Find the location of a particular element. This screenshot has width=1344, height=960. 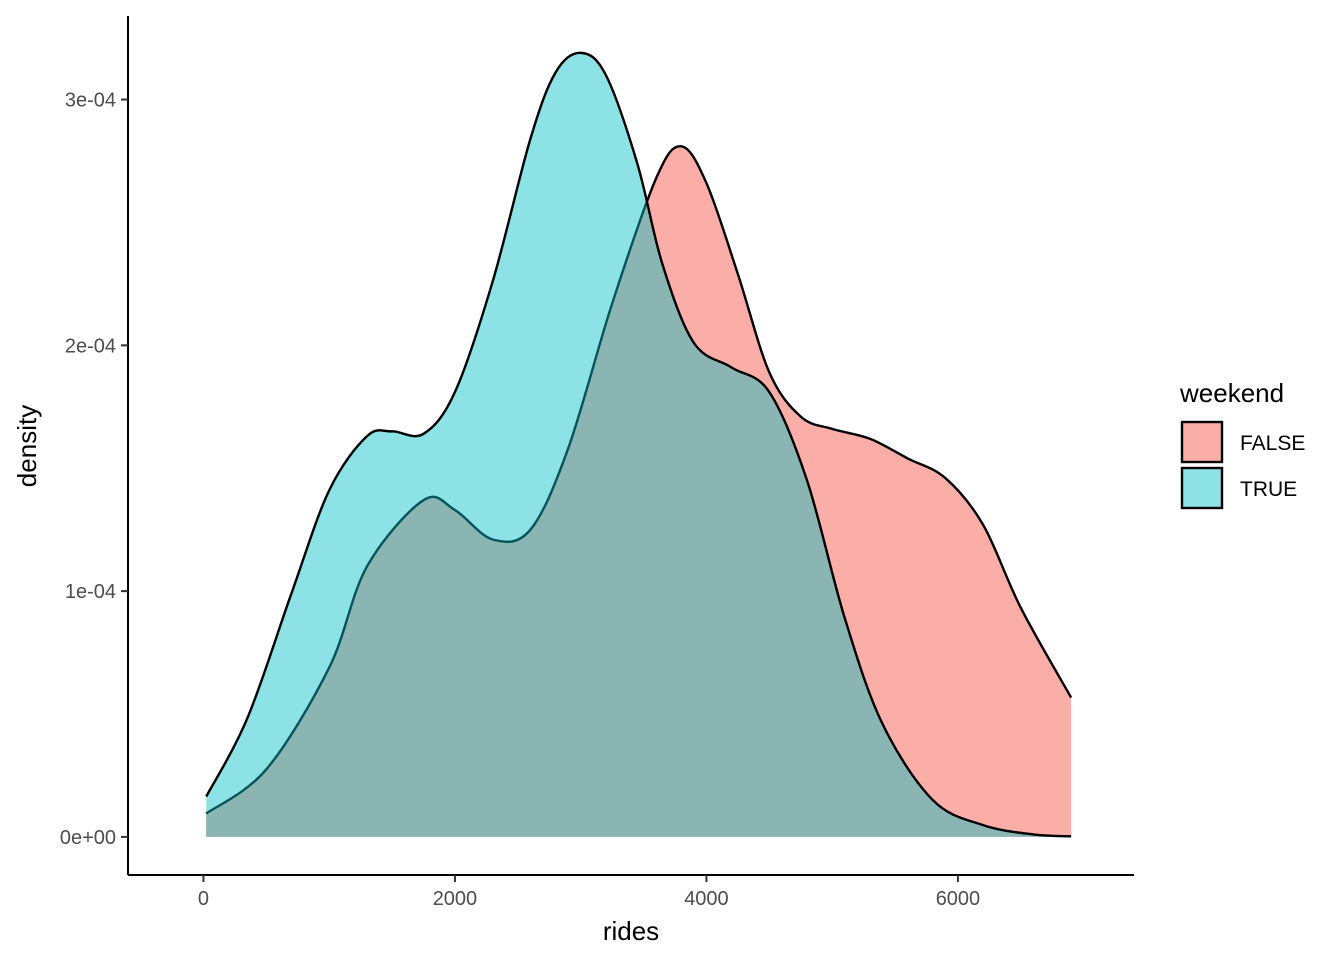

x-tick-label: 2000 is located at coordinates (455, 899).